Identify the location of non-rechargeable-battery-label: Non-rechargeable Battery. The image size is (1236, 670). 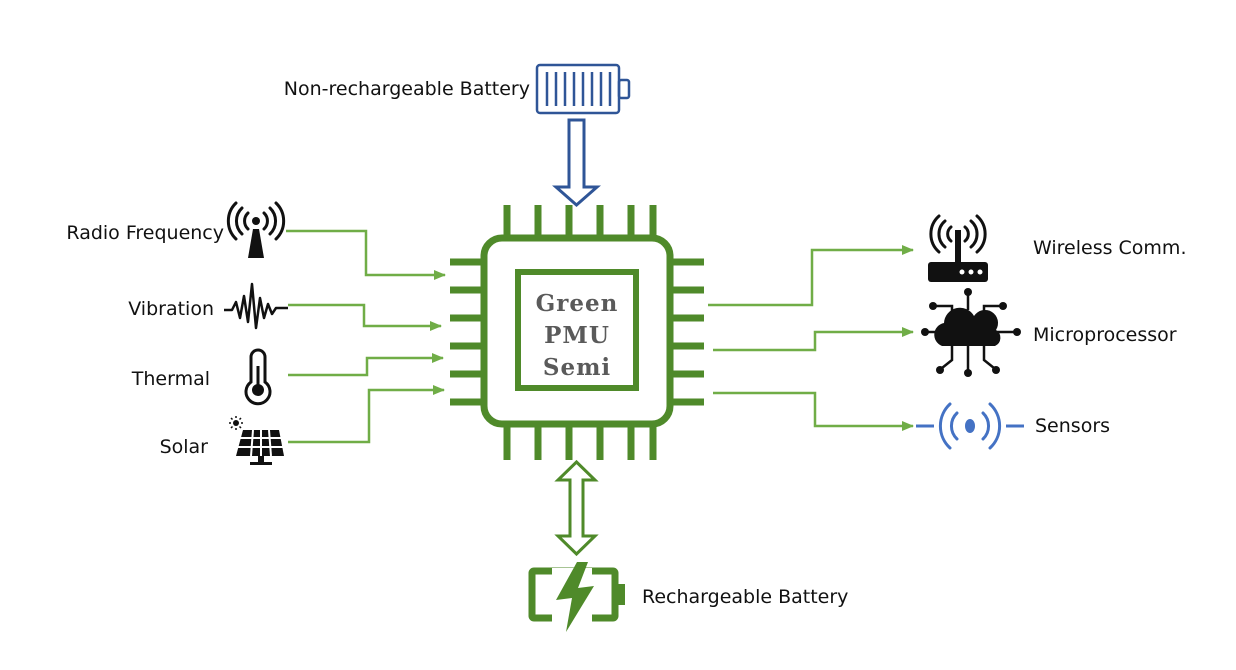
(407, 89).